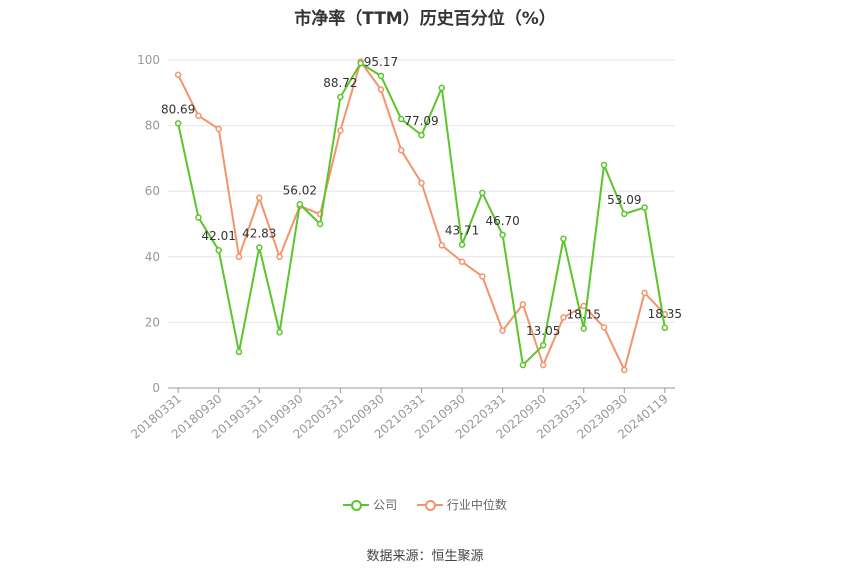  I want to click on legend: 公司 行业中位数, so click(425, 505).